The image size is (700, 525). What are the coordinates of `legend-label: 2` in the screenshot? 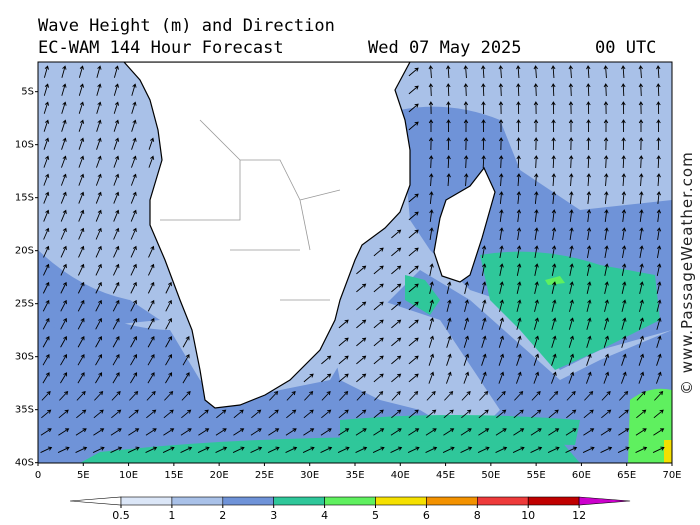 It's located at (222, 515).